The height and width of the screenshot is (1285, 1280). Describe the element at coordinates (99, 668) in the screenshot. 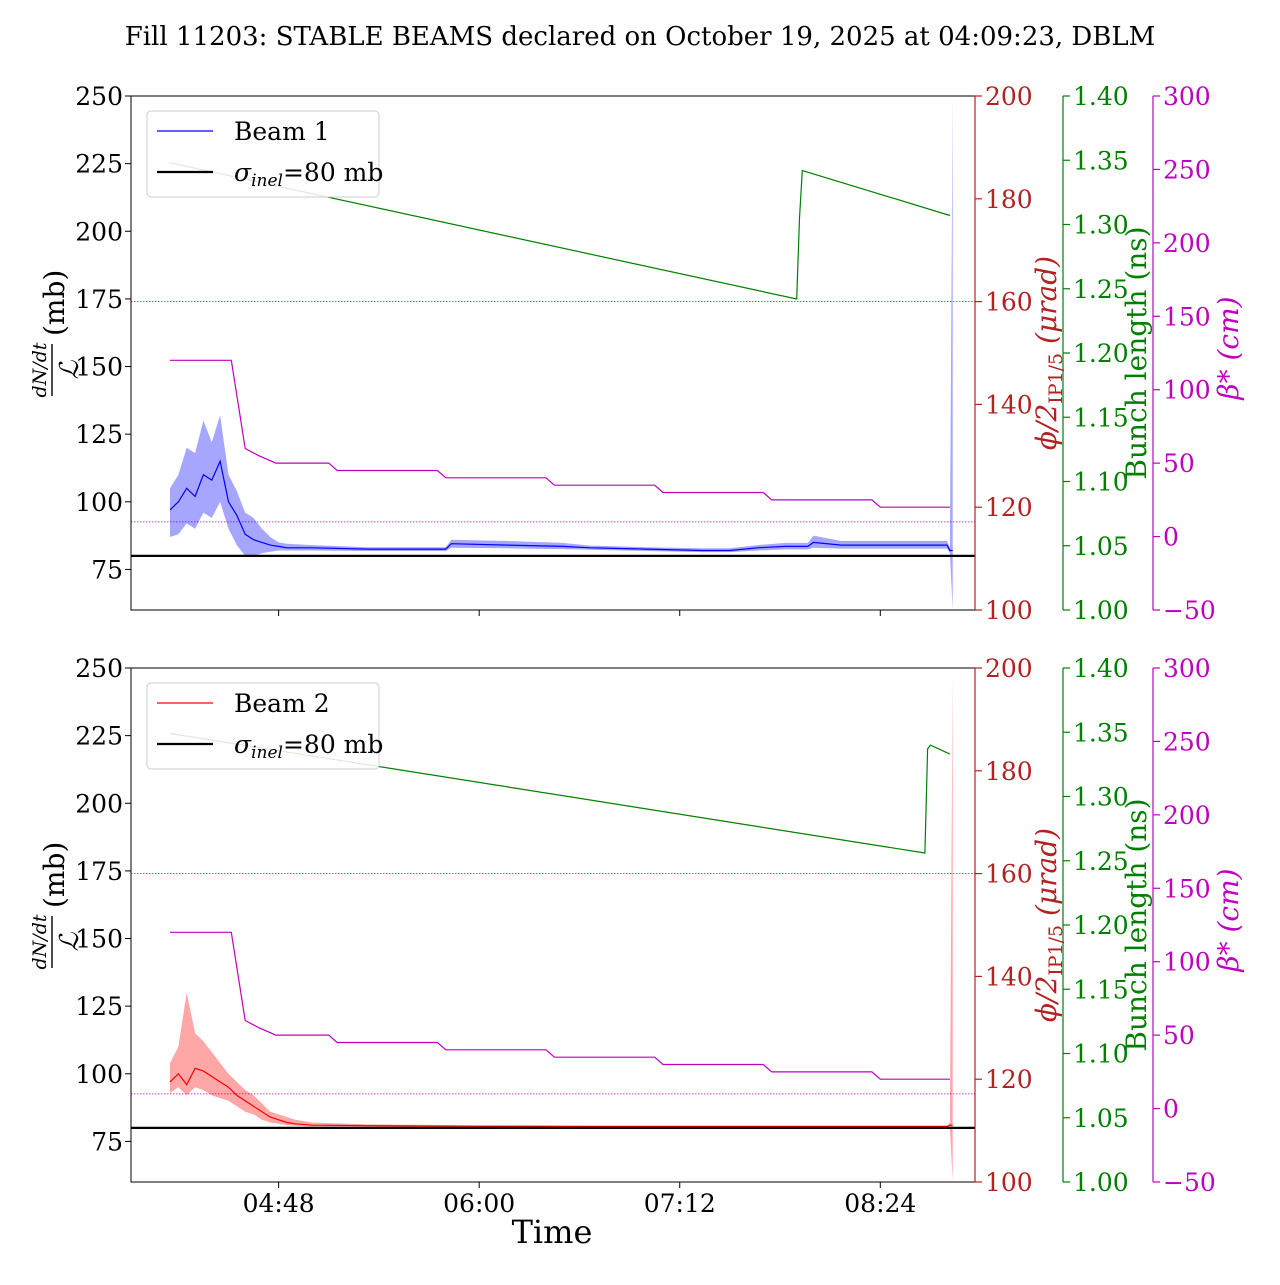

I see `left-tick-label: 250` at that location.